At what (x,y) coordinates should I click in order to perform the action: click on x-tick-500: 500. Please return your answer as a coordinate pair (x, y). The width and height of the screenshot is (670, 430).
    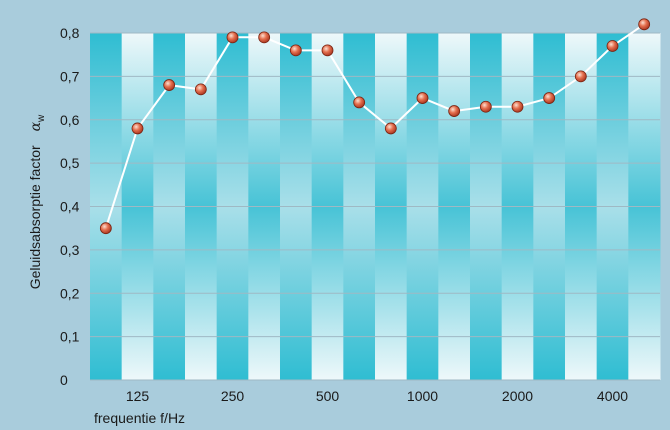
    Looking at the image, I should click on (328, 396).